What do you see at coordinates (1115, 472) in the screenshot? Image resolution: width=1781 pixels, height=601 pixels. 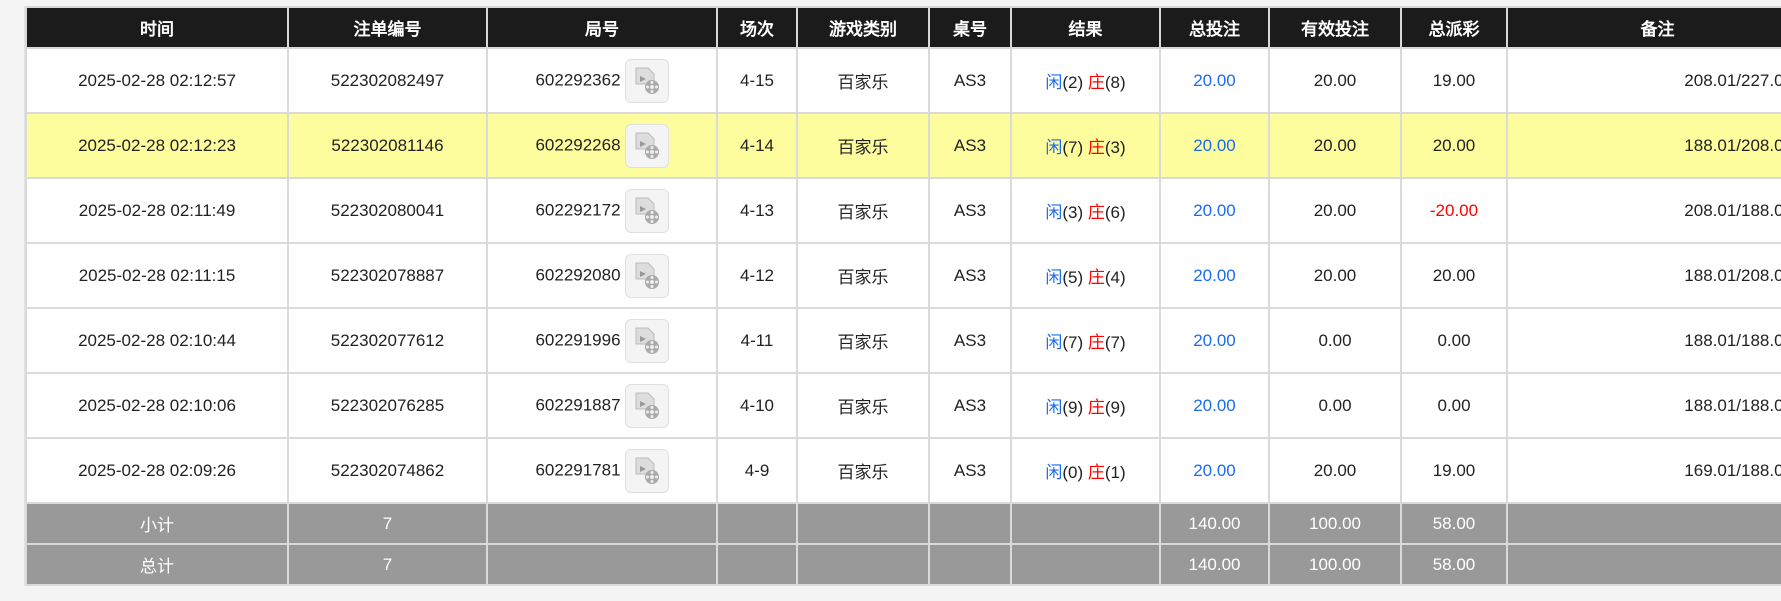 I see `banker-score: (1)` at bounding box center [1115, 472].